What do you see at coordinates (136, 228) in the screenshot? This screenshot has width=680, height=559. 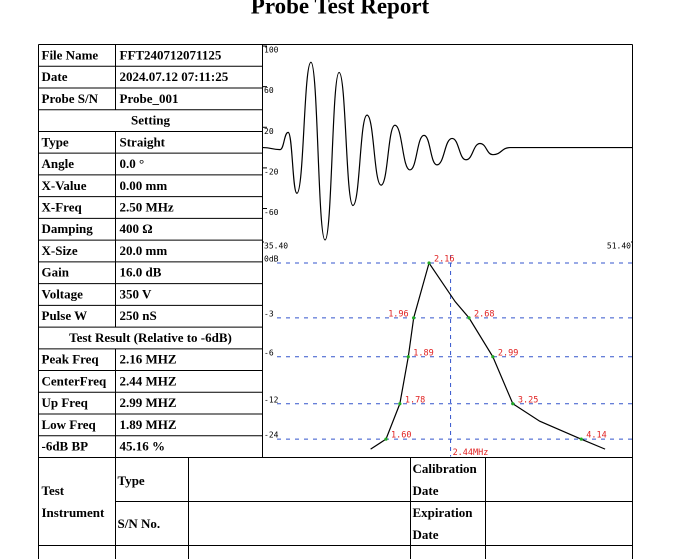 I see `field-value: 400 Ω` at bounding box center [136, 228].